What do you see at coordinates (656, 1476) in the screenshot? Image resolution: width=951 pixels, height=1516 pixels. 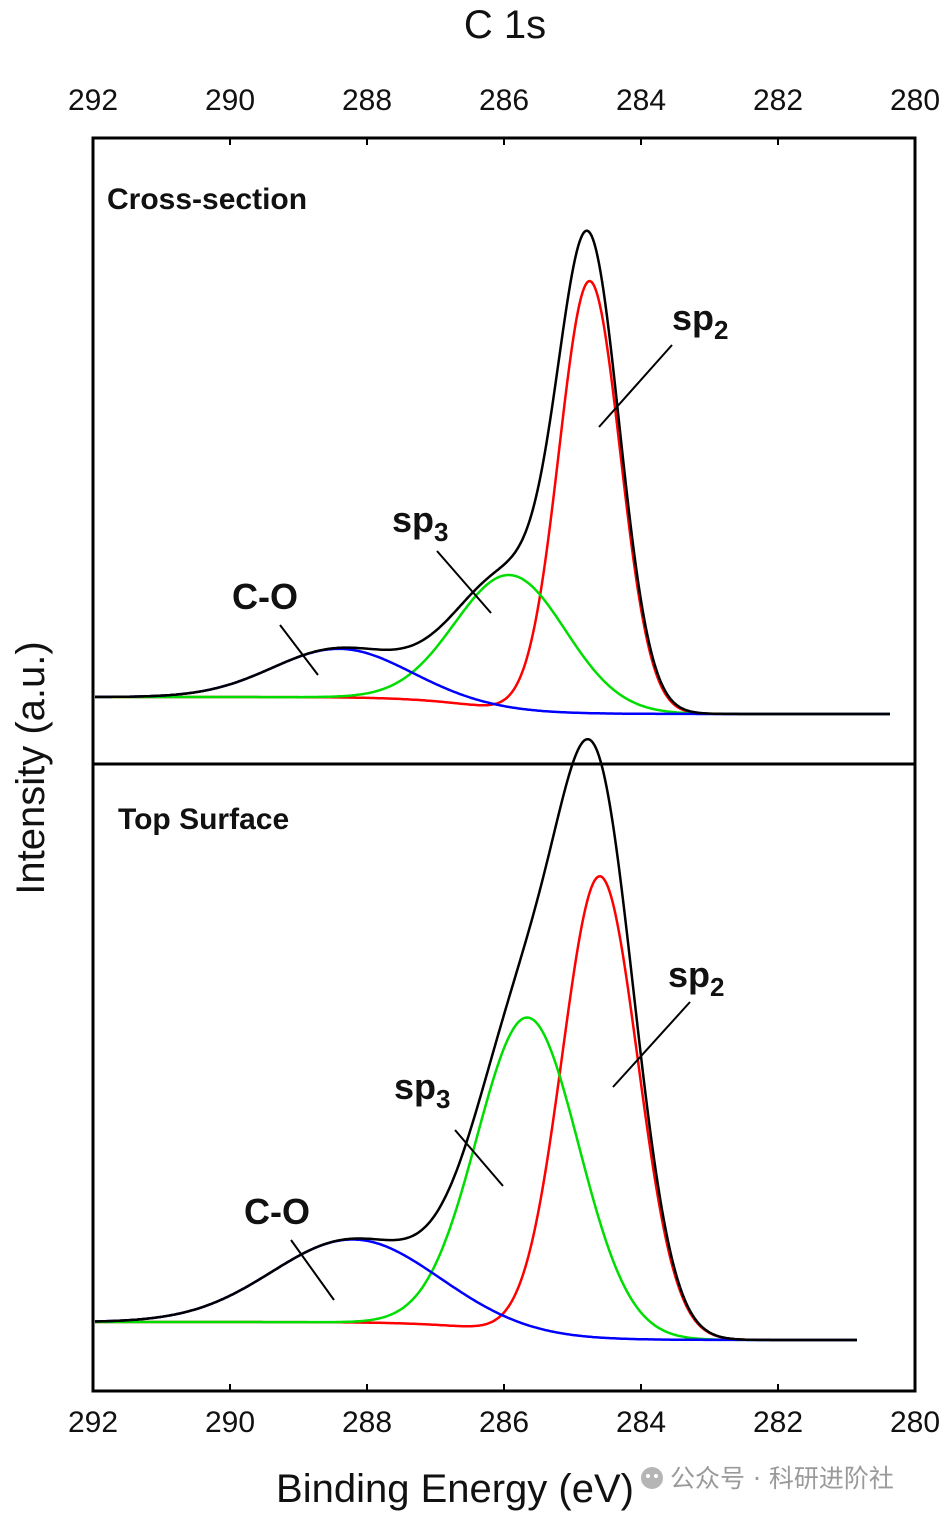 I see `wechat-logo-eye-right-icon` at bounding box center [656, 1476].